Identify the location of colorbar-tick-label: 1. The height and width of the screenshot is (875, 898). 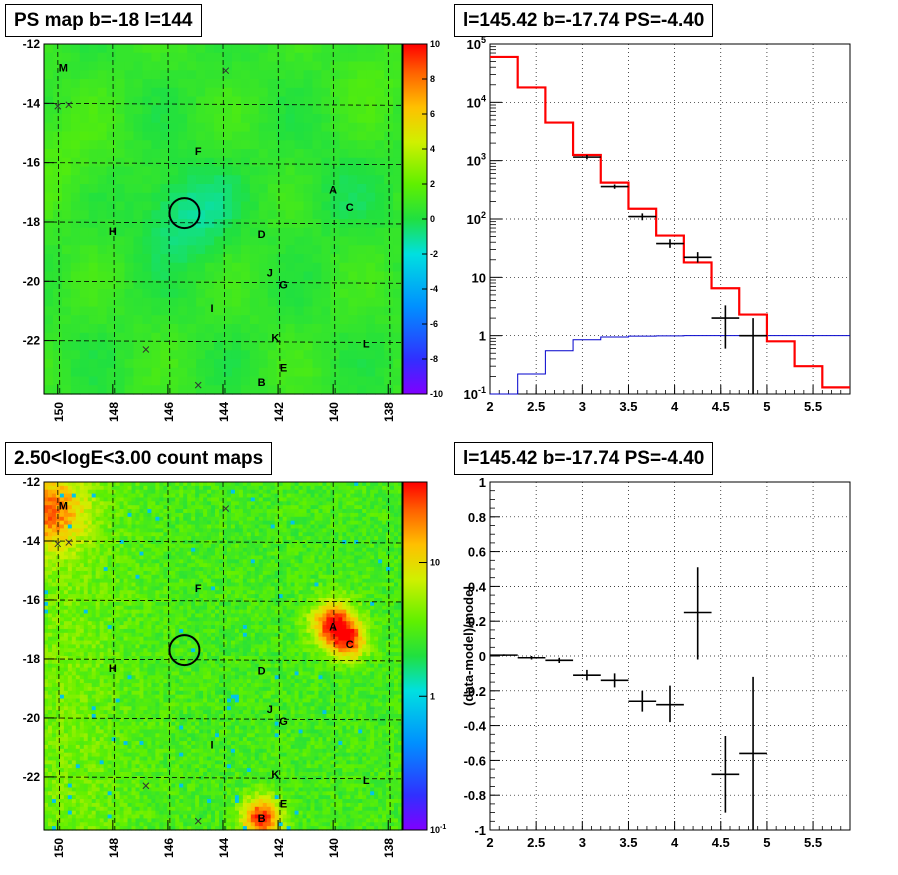
(432, 696).